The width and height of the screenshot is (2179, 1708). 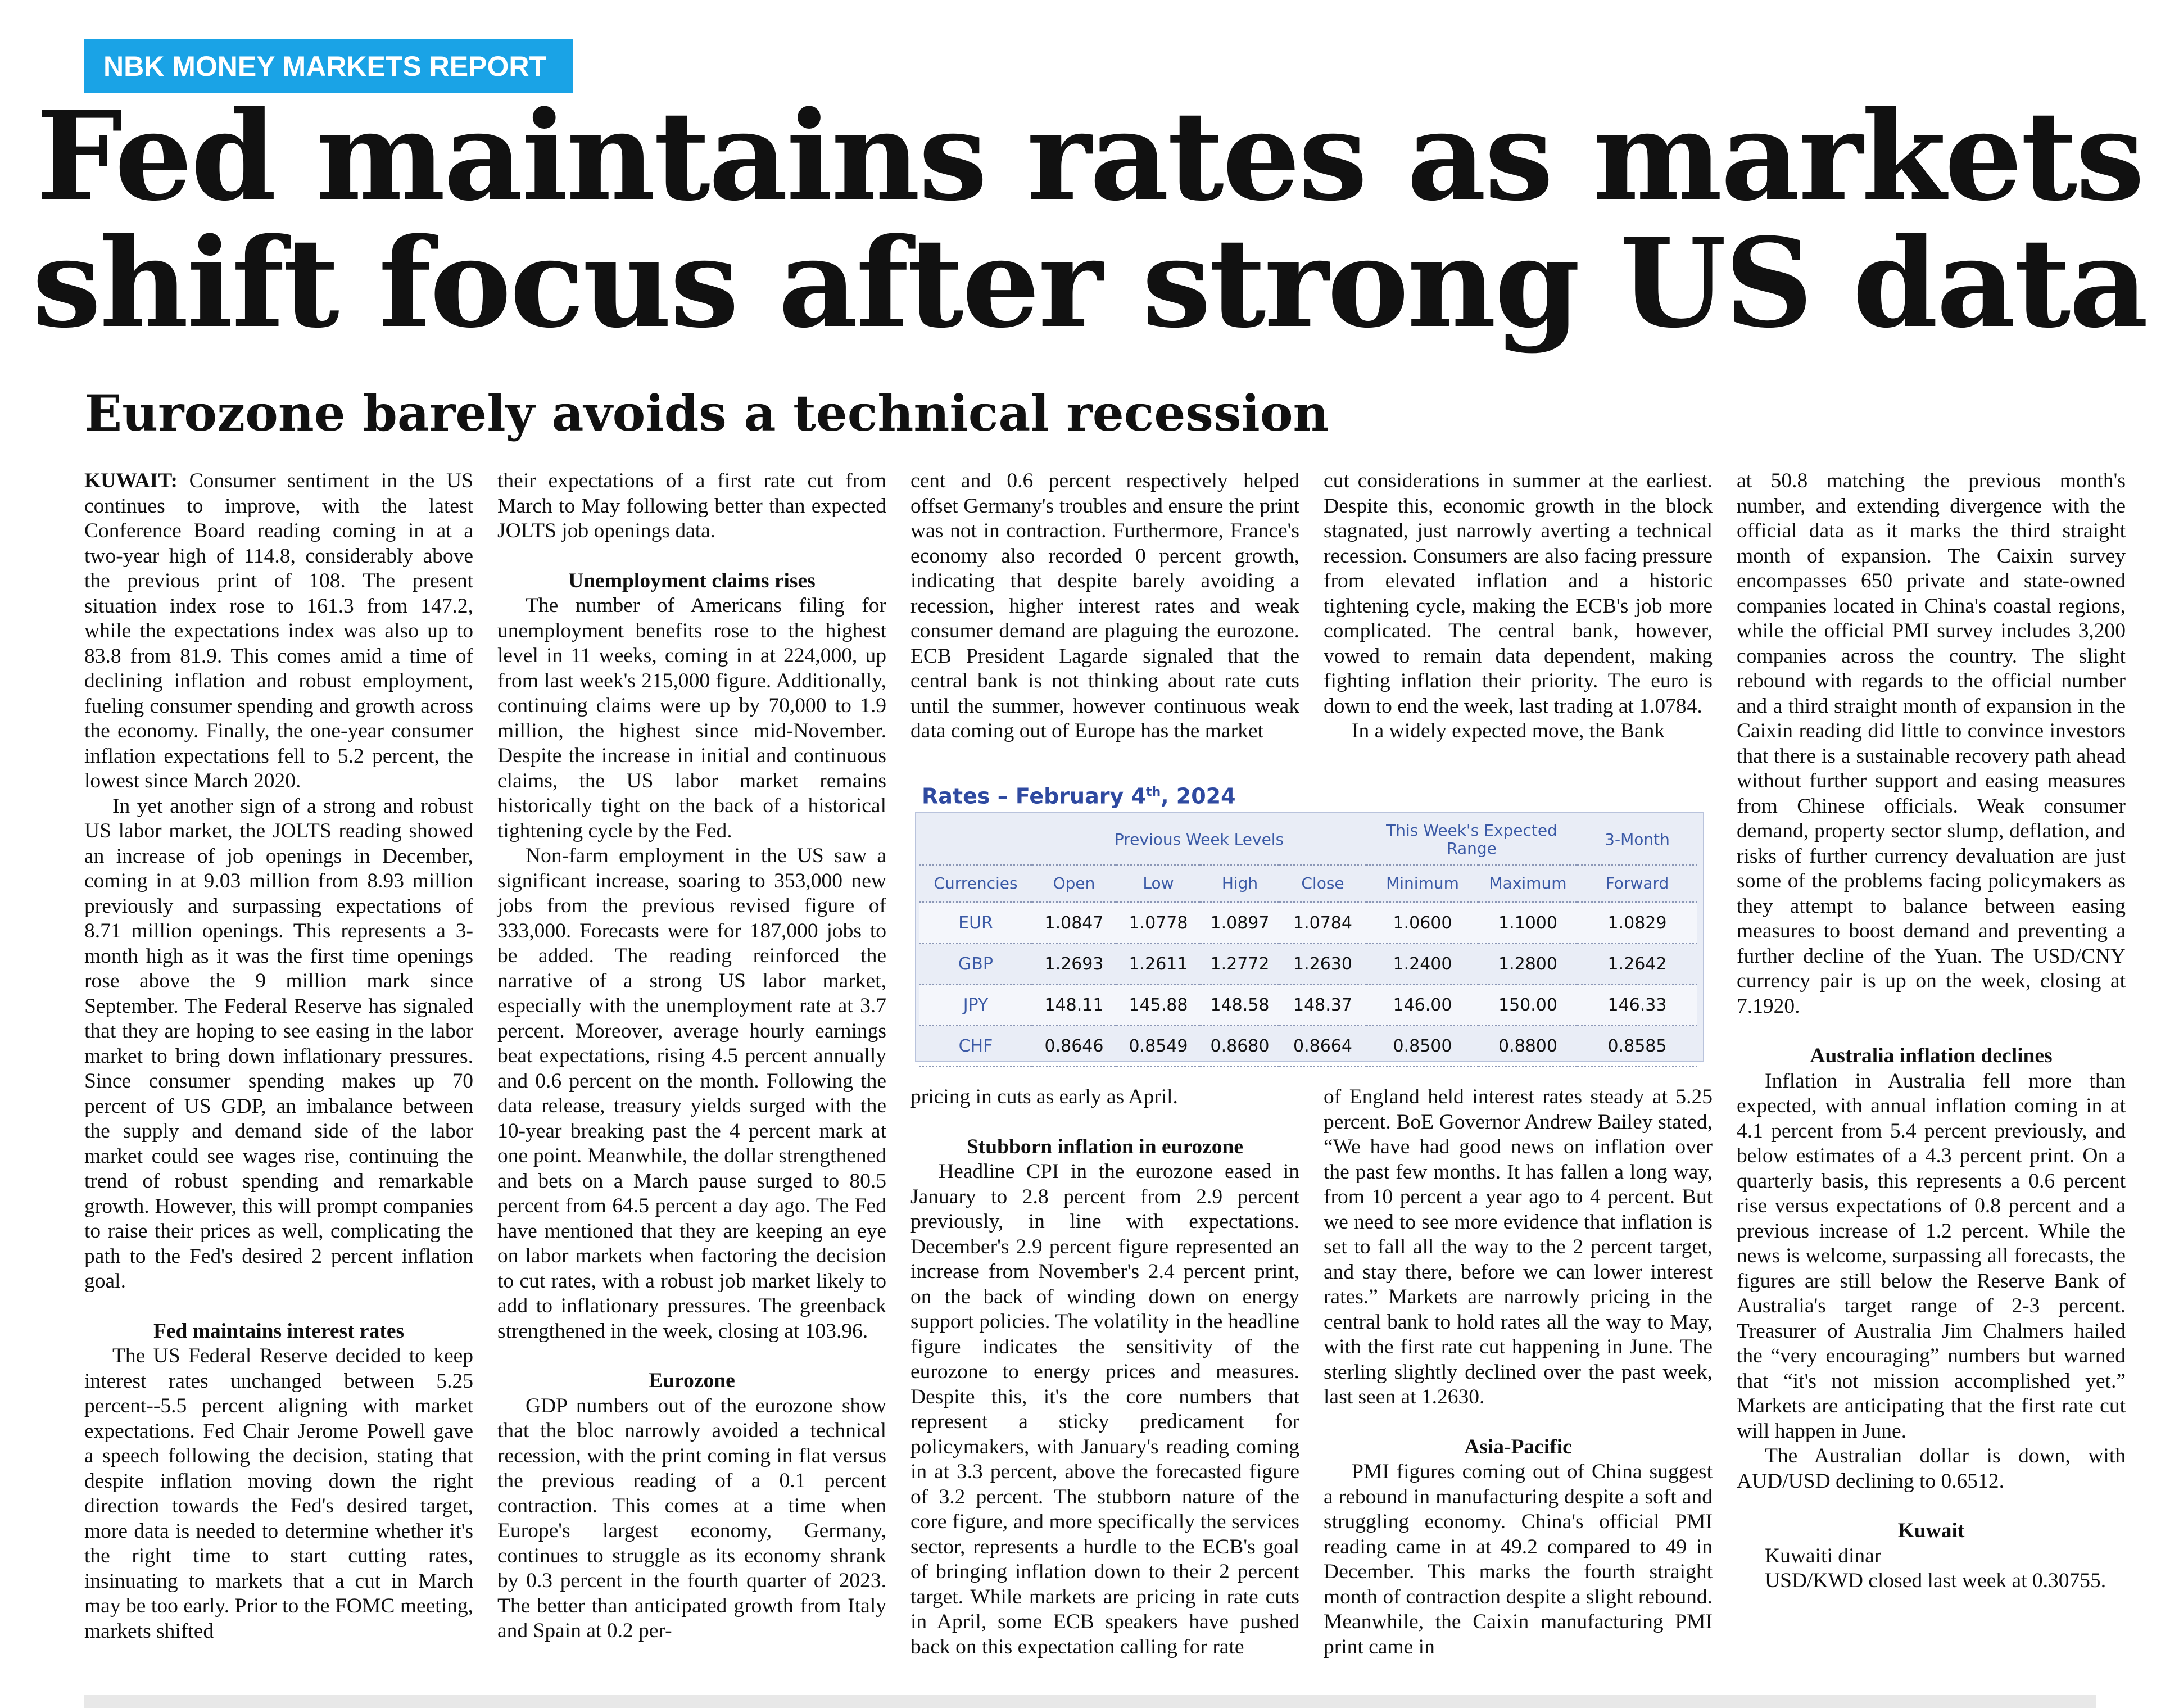 I want to click on table-cell: 146.00, so click(x=1422, y=1005).